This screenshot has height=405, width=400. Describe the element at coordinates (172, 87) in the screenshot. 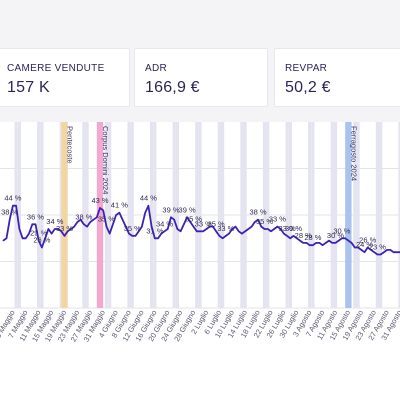

I see `kpi-value: 166,9 €` at that location.